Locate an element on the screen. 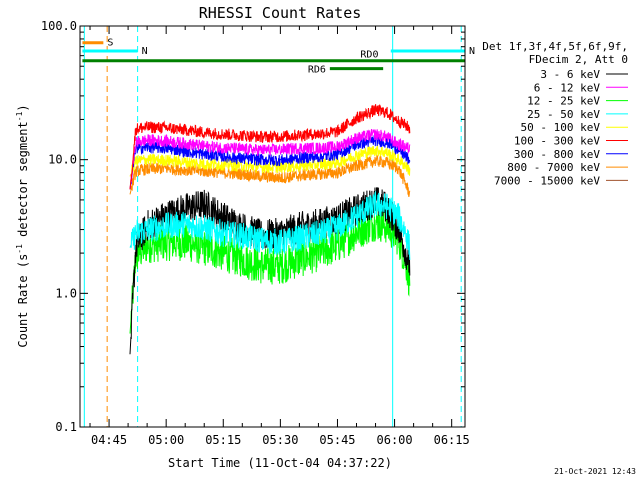 This screenshot has height=480, width=640. legend-header-2: FDecim 2, Att 0 is located at coordinates (578, 59).